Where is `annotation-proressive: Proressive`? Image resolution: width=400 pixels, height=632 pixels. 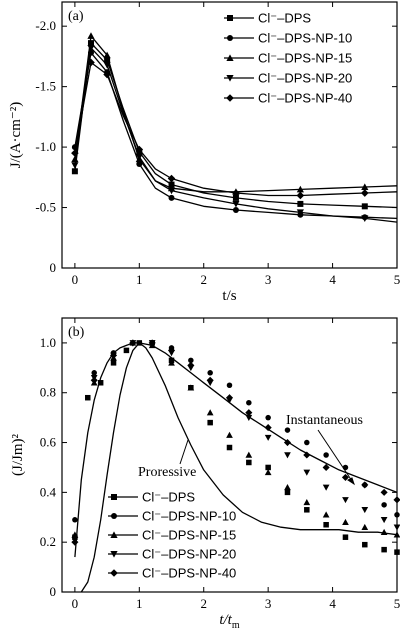 annotation-proressive: Proressive is located at coordinates (167, 472).